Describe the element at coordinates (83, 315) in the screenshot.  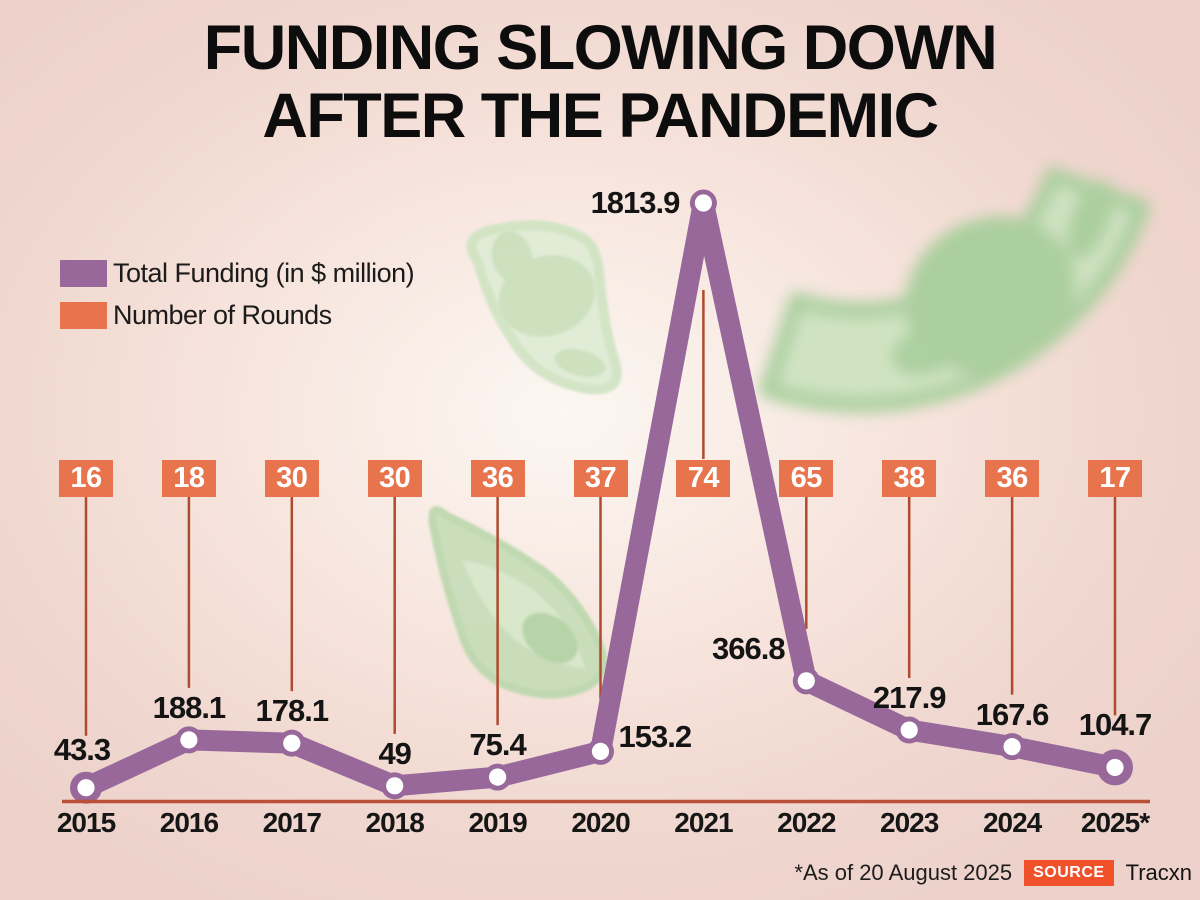
I see `rounds-color-swatch` at that location.